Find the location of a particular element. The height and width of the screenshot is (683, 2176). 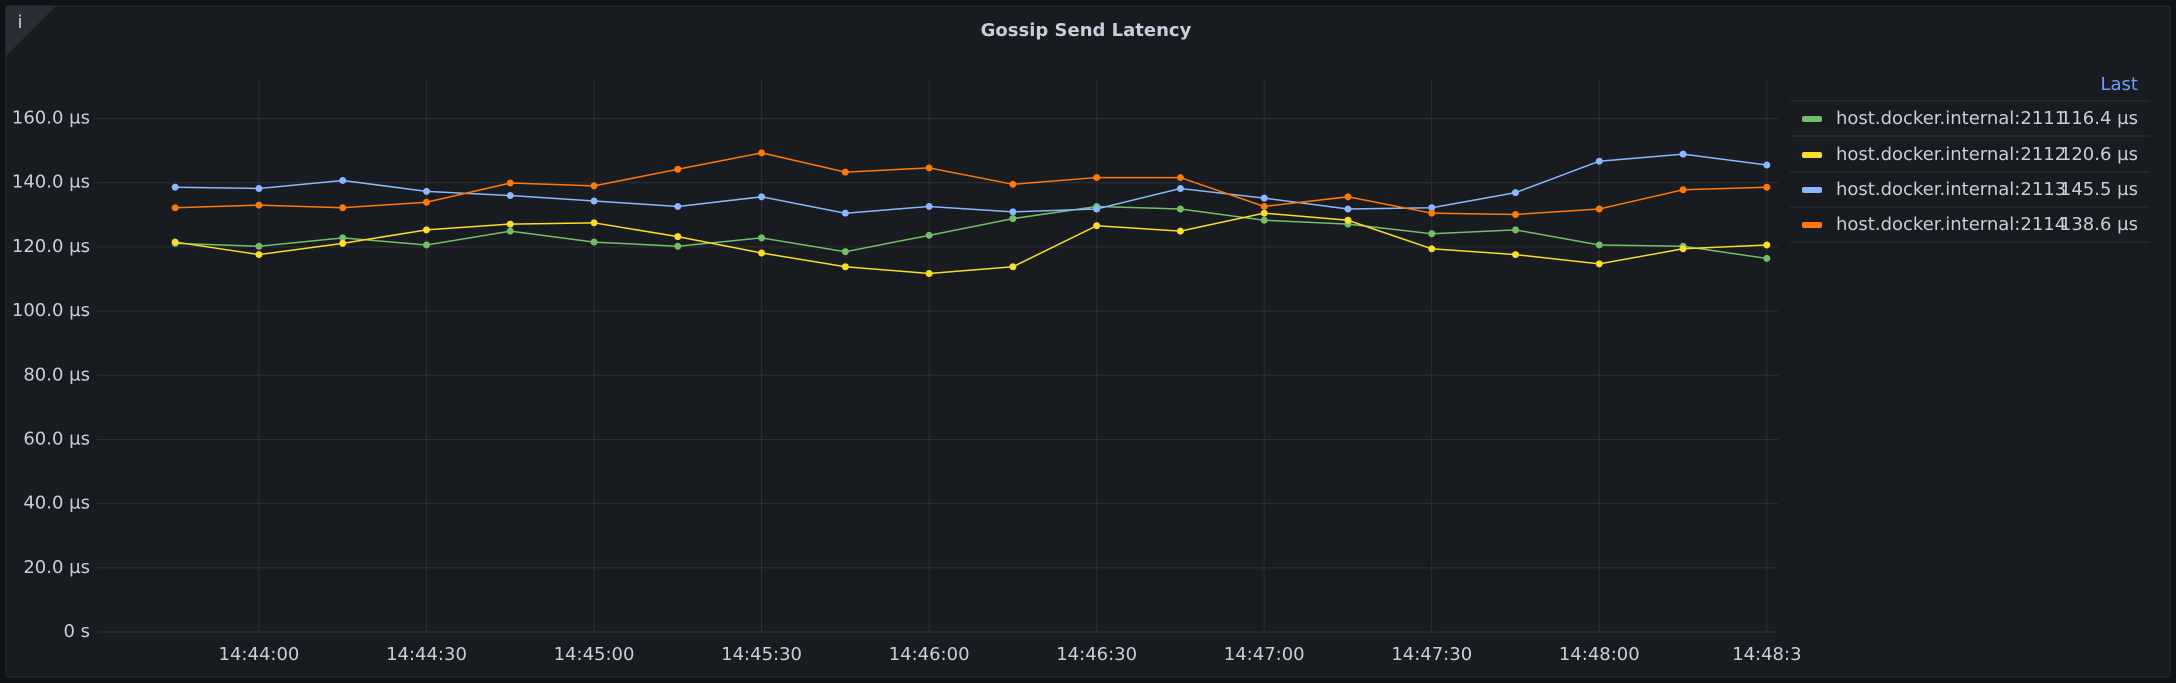

chart-title: Gossip Send Latency is located at coordinates (1086, 30).